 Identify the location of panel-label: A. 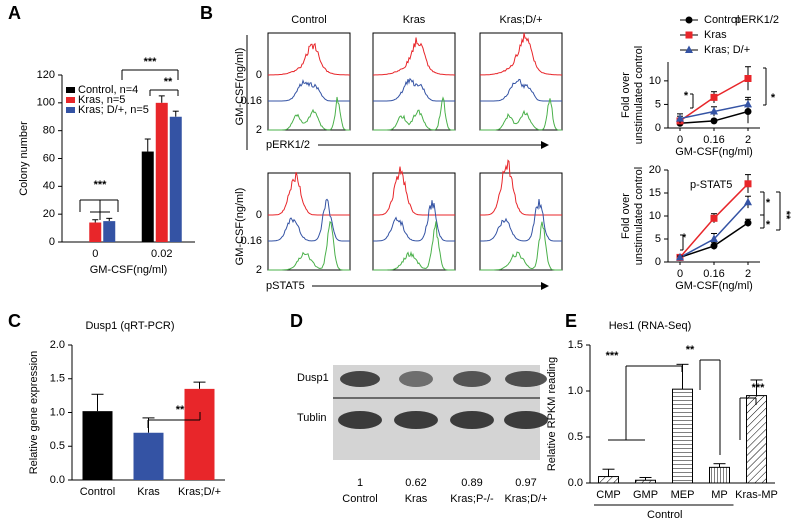
(14, 13).